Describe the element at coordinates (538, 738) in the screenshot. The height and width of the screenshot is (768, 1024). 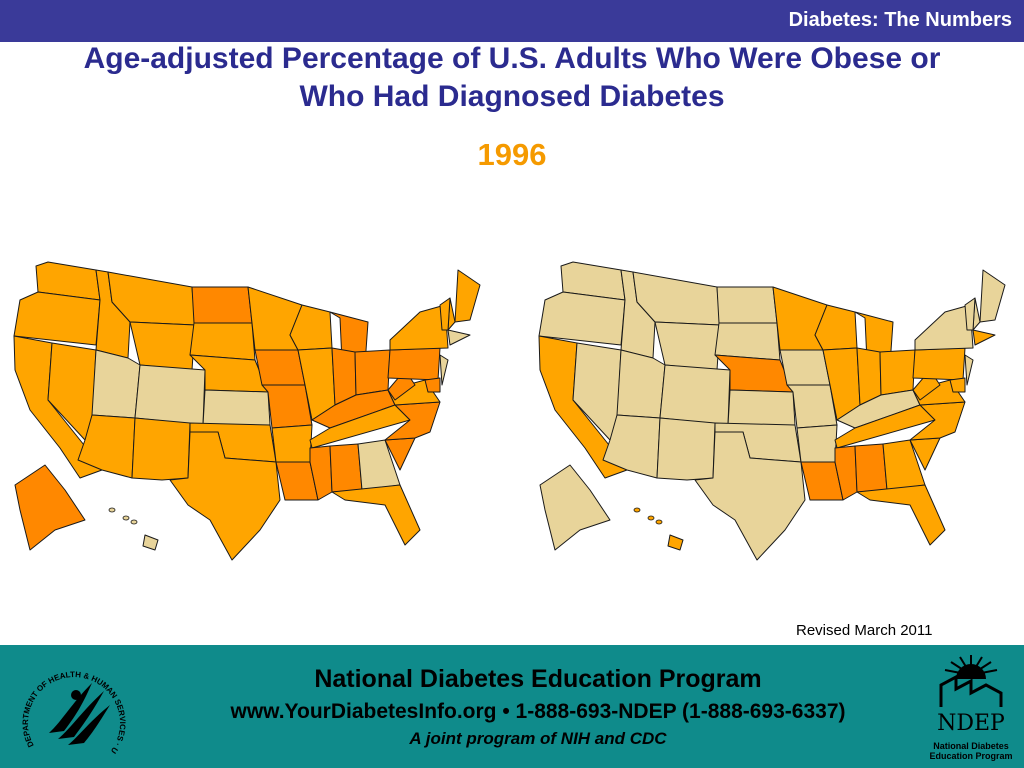
I see `footer-joint: A joint program of NIH and CDC` at that location.